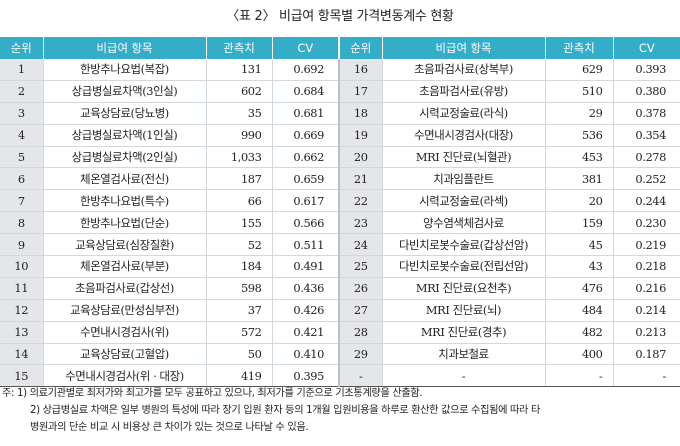  I want to click on table-row: 6 체온열검사료(전신) 187 0.659 21 치과임플란트 381 0.252, so click(340, 179).